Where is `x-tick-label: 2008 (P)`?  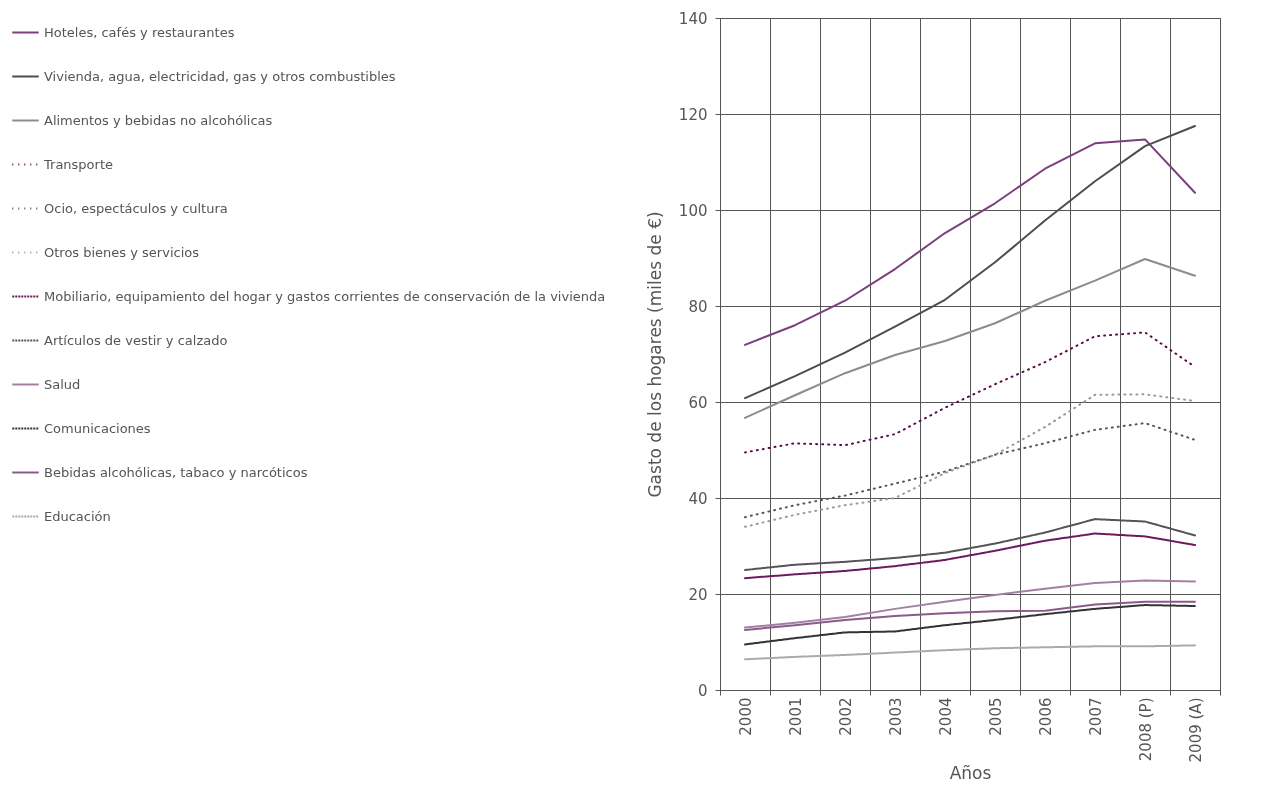
x-tick-label: 2008 (P) is located at coordinates (1145, 729).